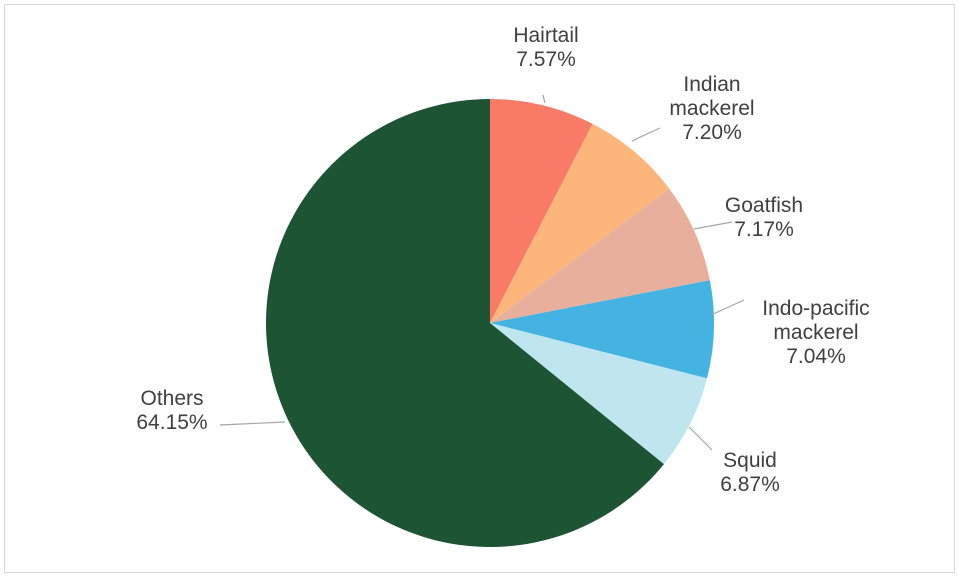 The height and width of the screenshot is (577, 959). What do you see at coordinates (171, 398) in the screenshot?
I see `slice-name-5: Others` at bounding box center [171, 398].